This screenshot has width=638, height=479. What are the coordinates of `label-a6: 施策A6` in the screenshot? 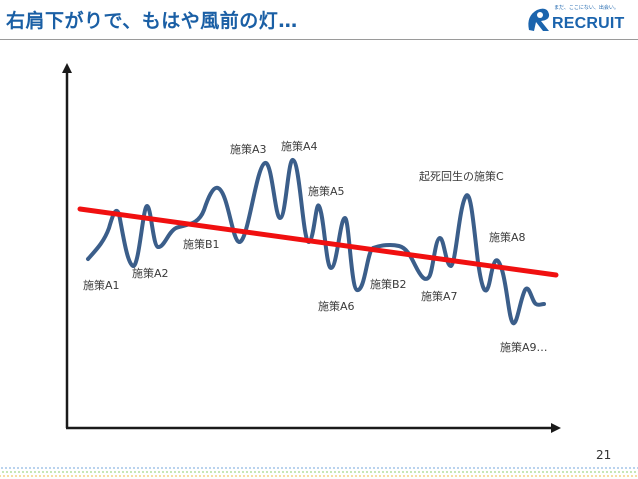 It's located at (336, 306).